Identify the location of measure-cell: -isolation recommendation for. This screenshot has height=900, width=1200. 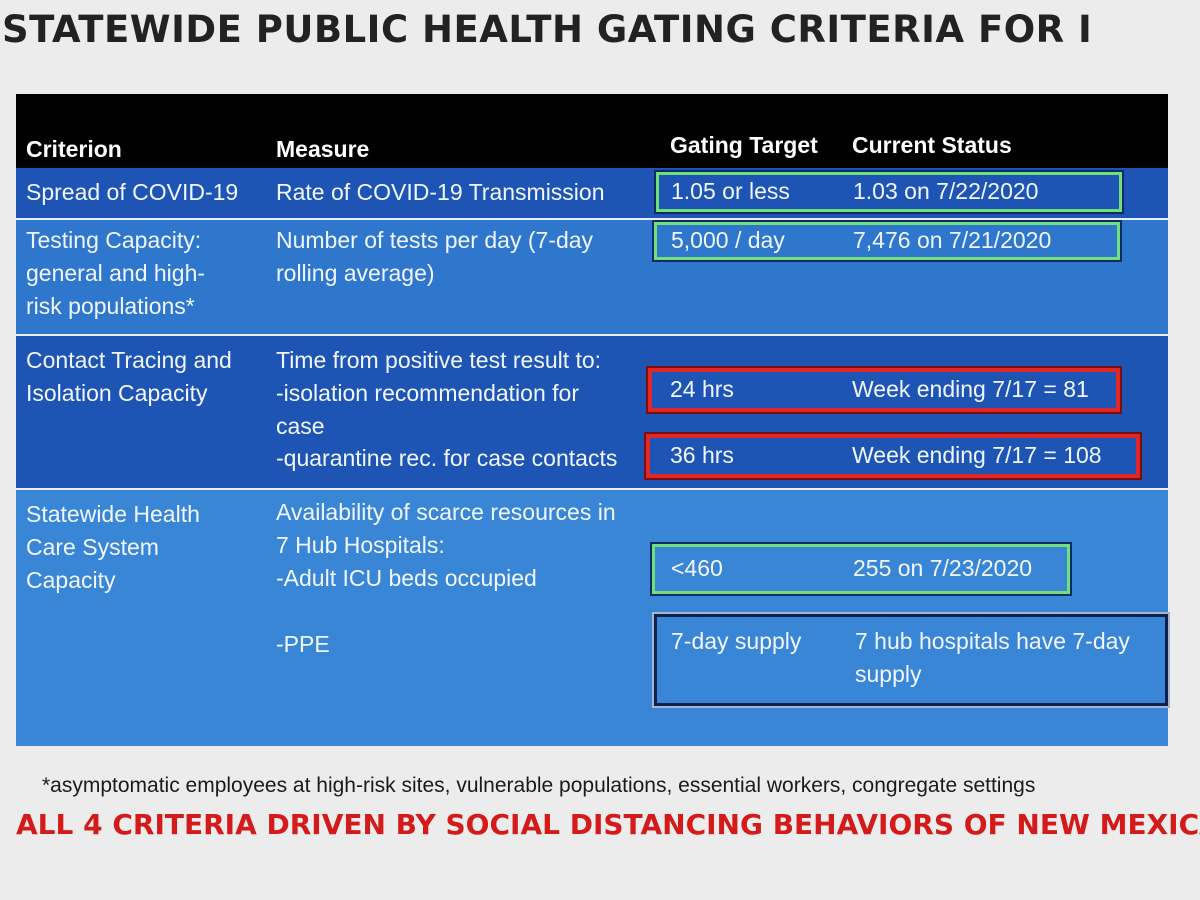
(427, 393).